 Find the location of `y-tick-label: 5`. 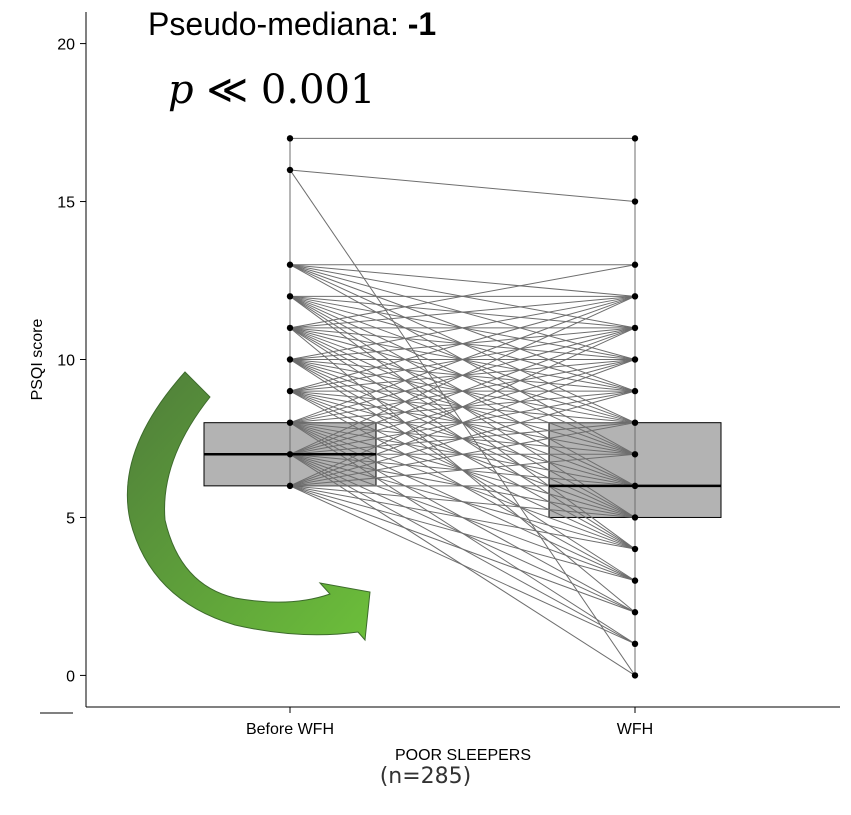

y-tick-label: 5 is located at coordinates (70, 518).